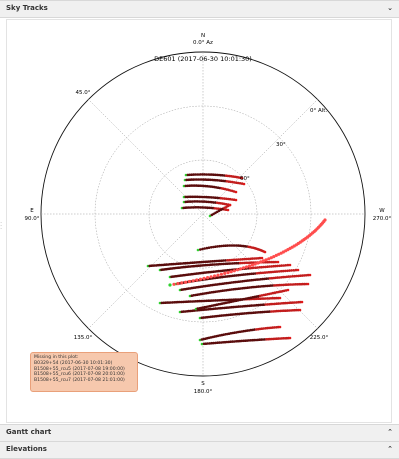 This screenshot has width=399, height=459. Describe the element at coordinates (199, 450) in the screenshot. I see `elevations-panel-header: Elevations ⌃` at that location.